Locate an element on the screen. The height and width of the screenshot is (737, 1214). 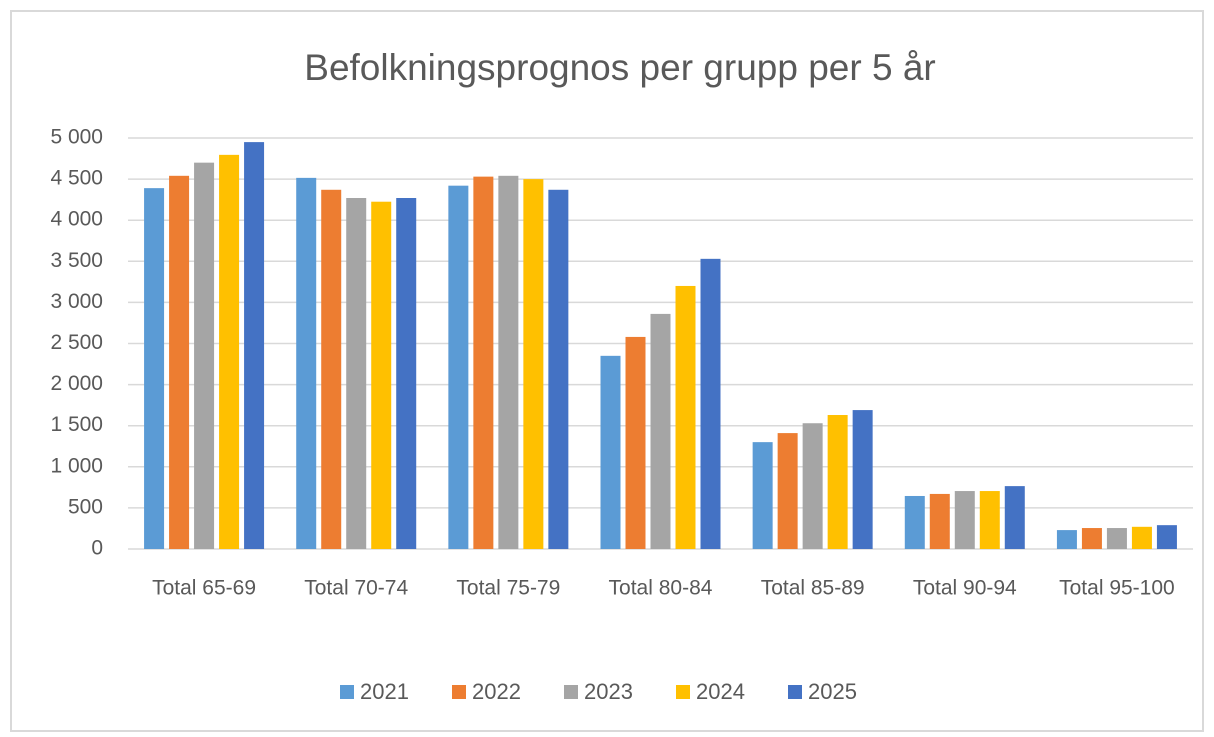
legend-label: 2022 is located at coordinates (496, 691).